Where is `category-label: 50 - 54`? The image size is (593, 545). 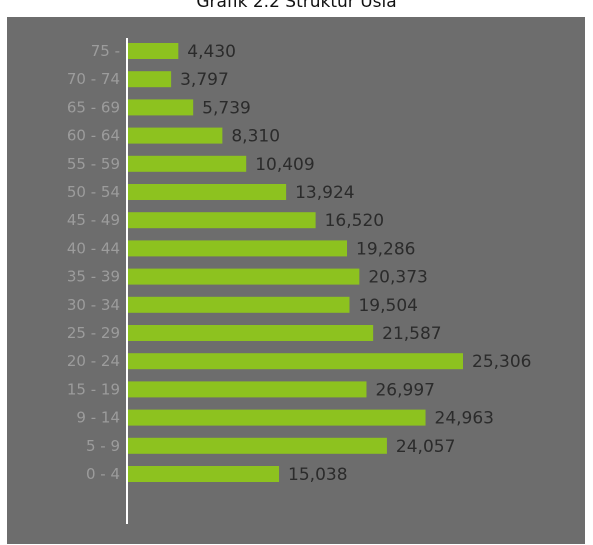 category-label: 50 - 54 is located at coordinates (93, 192).